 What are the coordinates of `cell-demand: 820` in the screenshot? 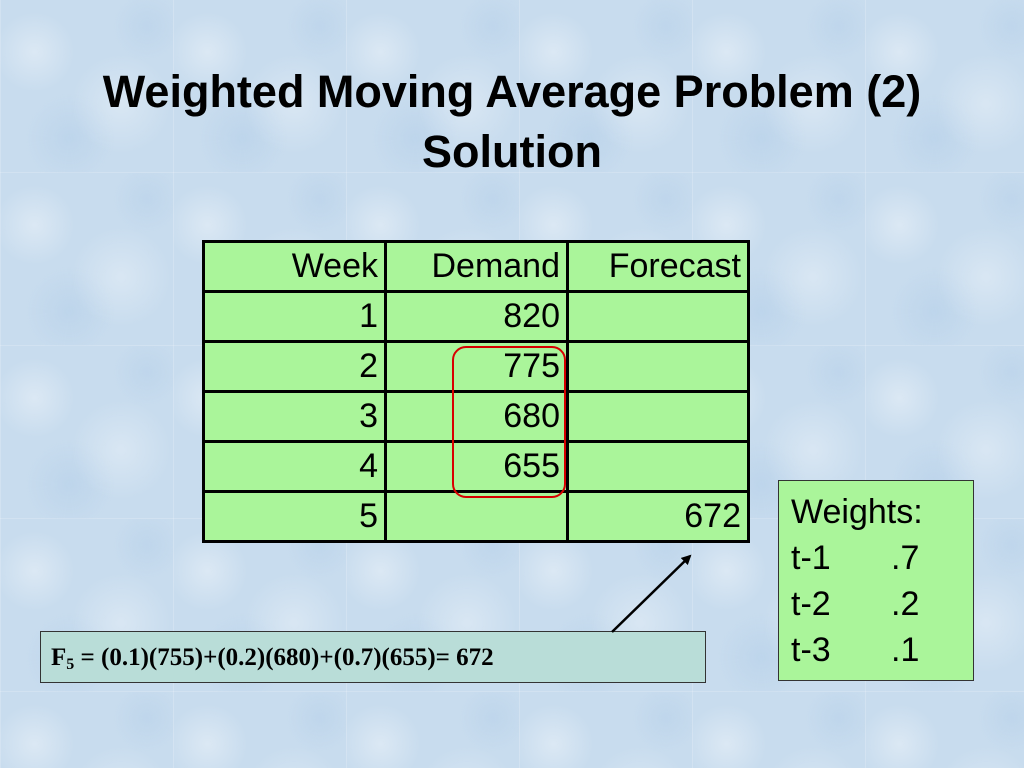 It's located at (476, 316).